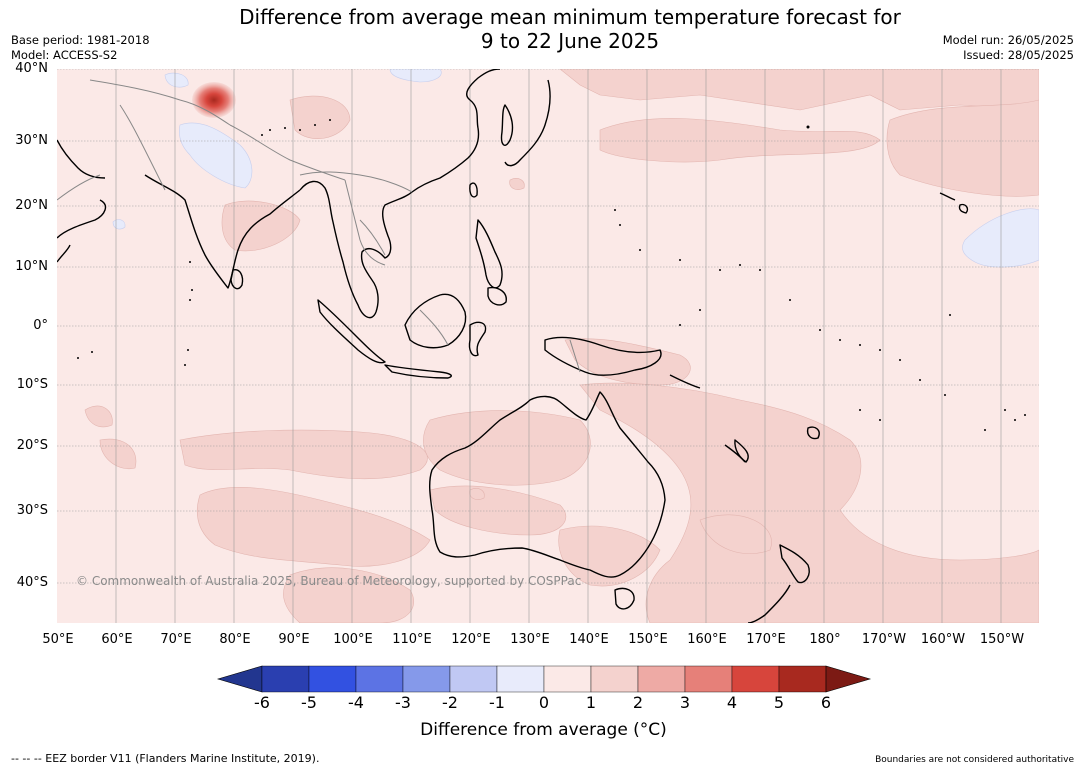 The width and height of the screenshot is (1085, 770). I want to click on coast-sumatra, so click(351, 331).